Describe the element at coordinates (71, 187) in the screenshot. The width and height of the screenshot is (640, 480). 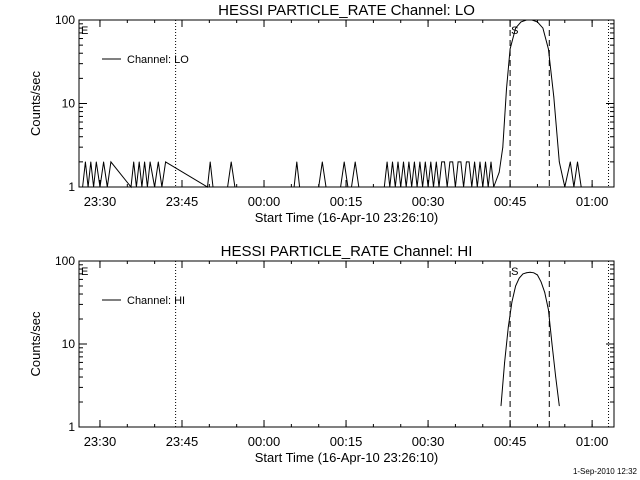
I see `y-tick-label: 1` at that location.